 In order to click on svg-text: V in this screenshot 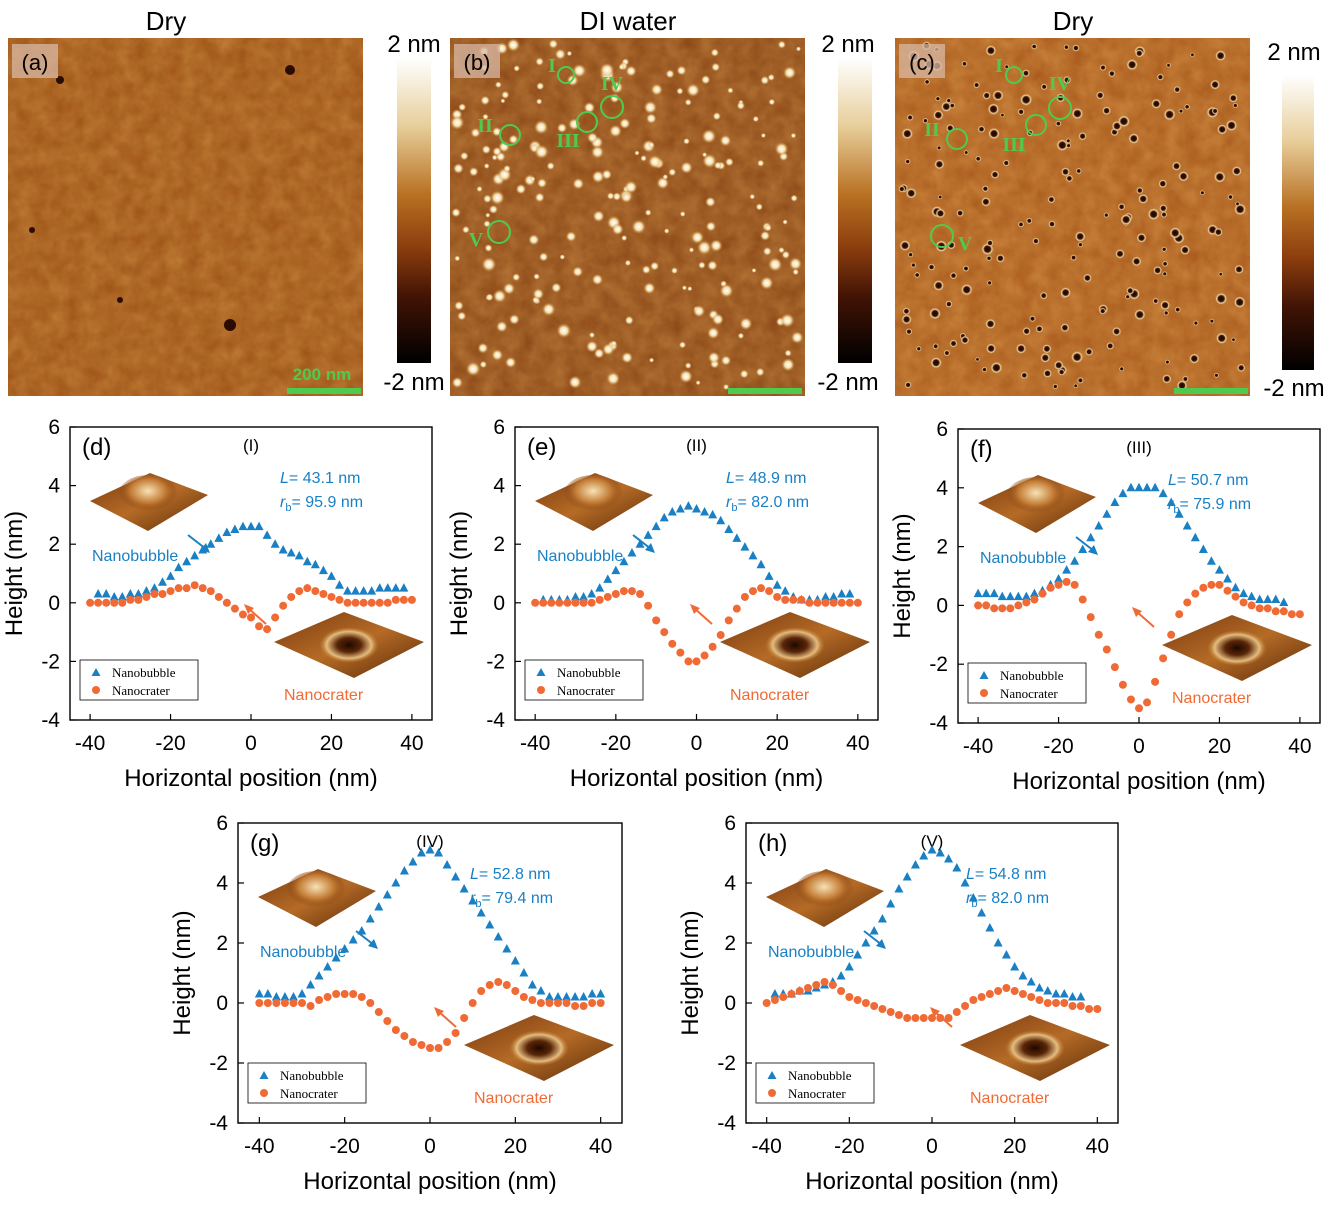, I will do `click(476, 240)`.